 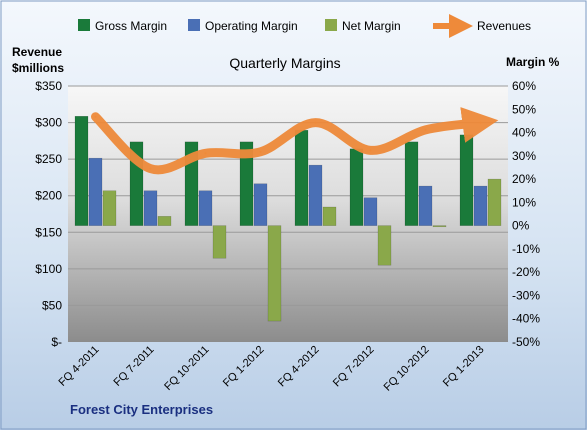 I want to click on right-tick-label: 30%, so click(x=524, y=156).